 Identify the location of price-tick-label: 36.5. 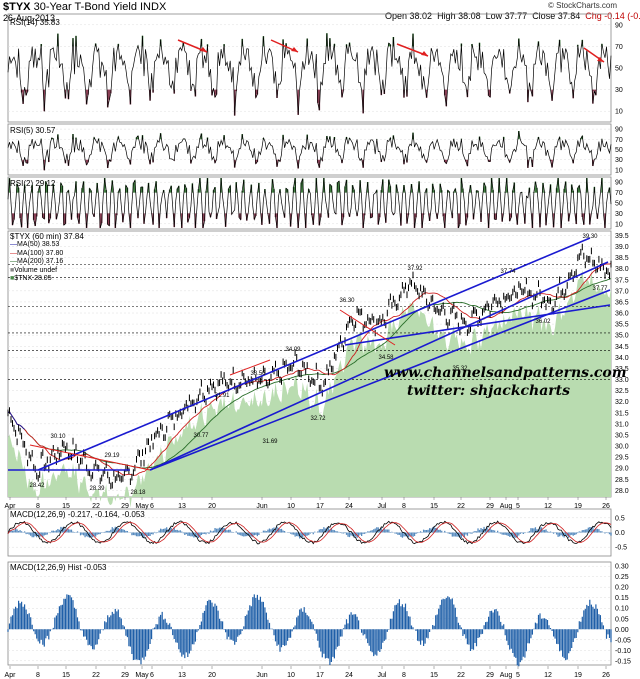
(622, 302).